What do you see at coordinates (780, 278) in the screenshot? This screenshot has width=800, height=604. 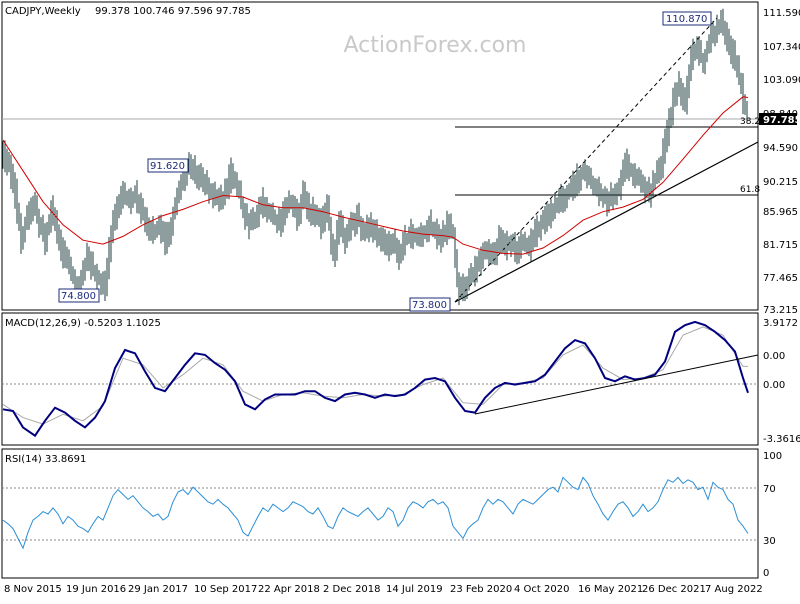 I see `price-ytick: 77.465` at bounding box center [780, 278].